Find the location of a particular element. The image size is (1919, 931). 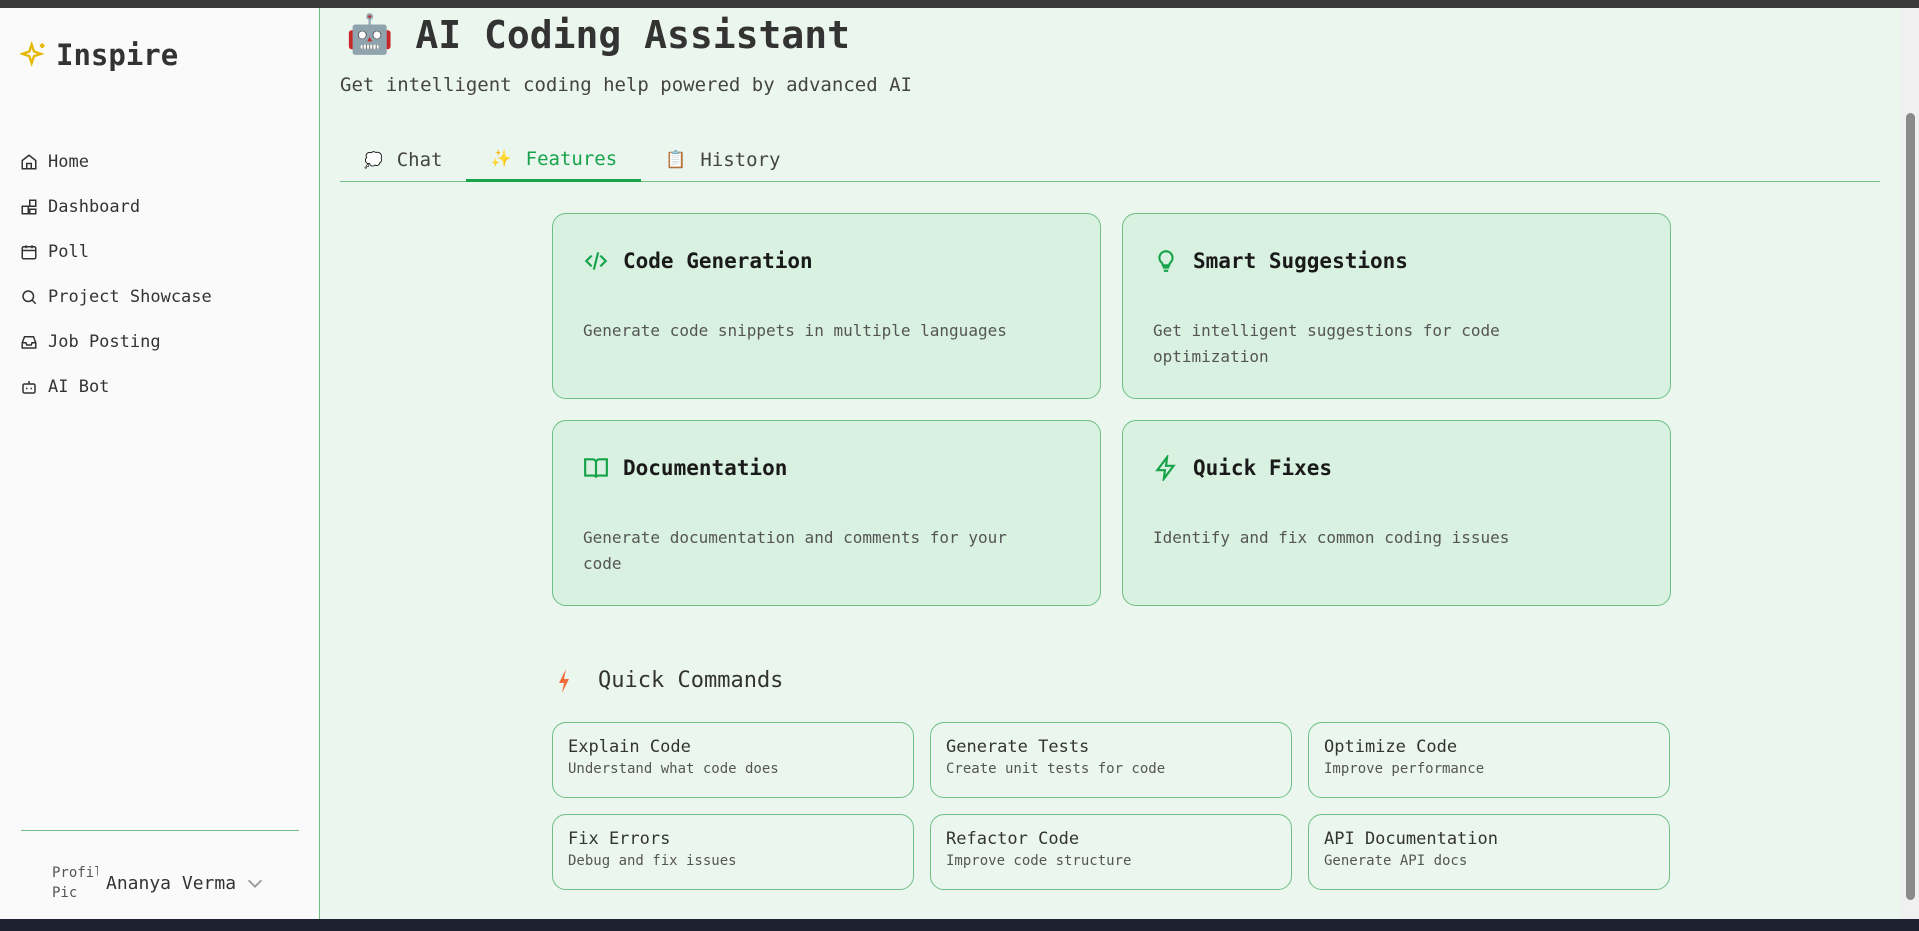

thought-bubble-icon: 💭 is located at coordinates (373, 159).